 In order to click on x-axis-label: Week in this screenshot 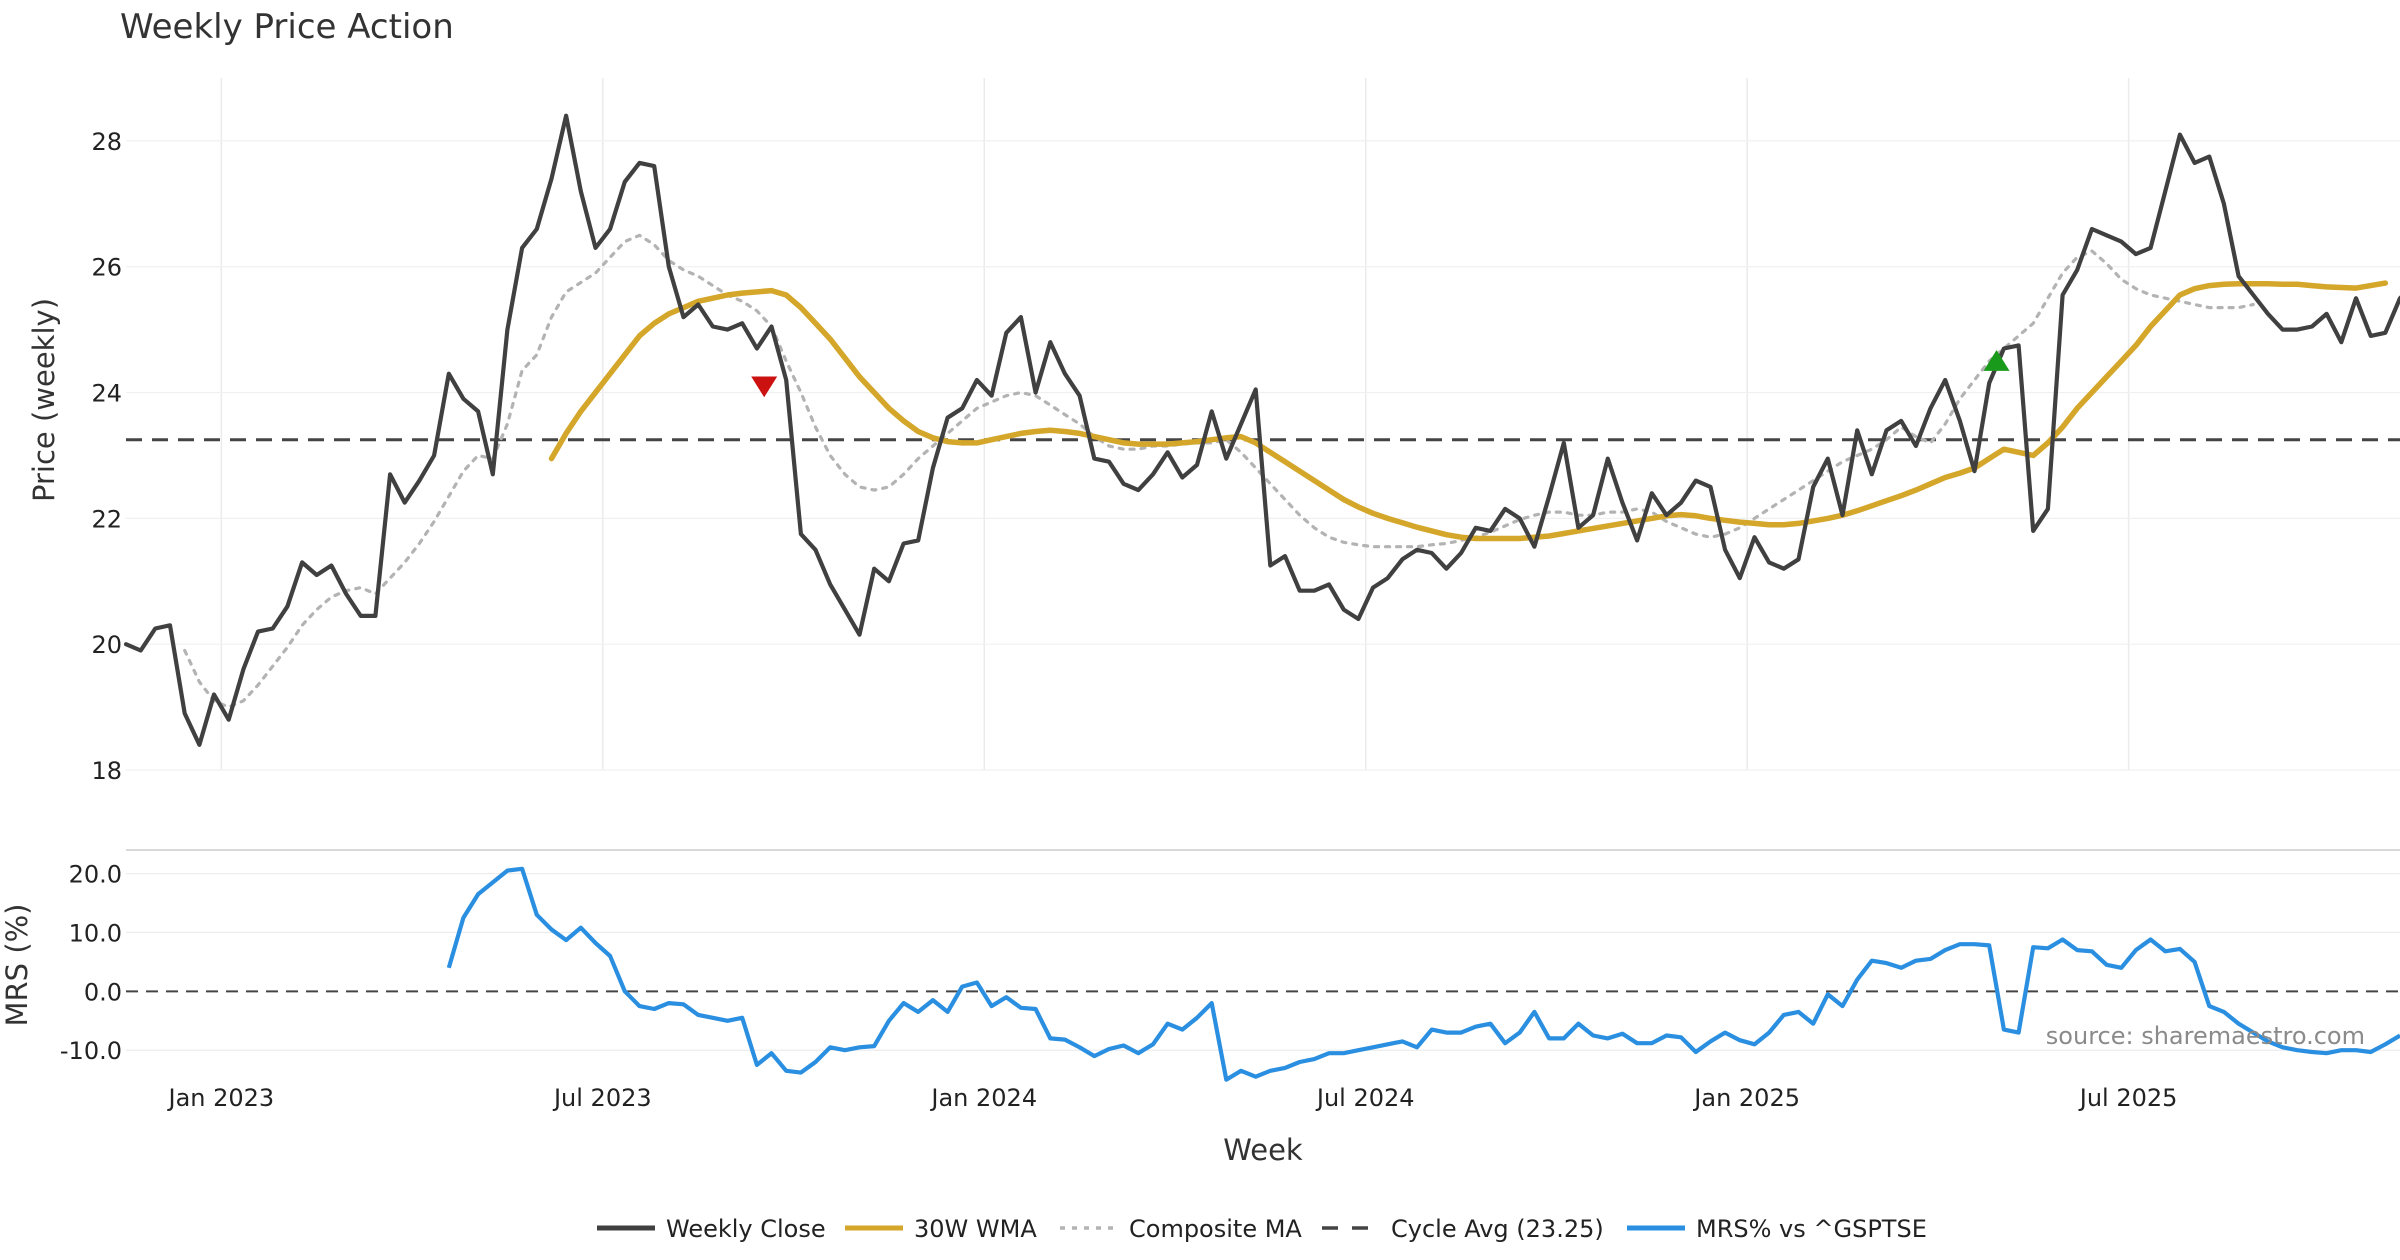, I will do `click(1263, 1150)`.